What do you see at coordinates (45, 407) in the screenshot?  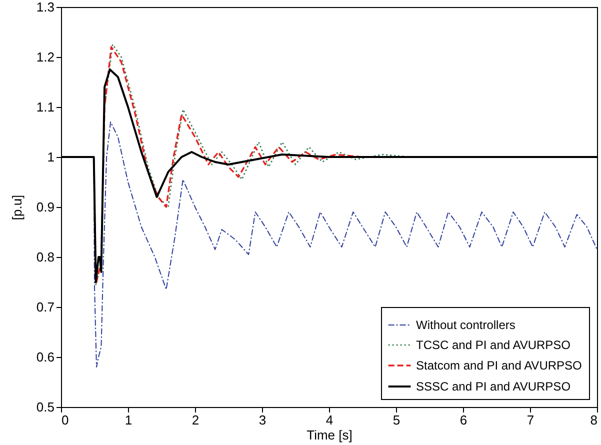 I see `y-tick-label: 0.5` at bounding box center [45, 407].